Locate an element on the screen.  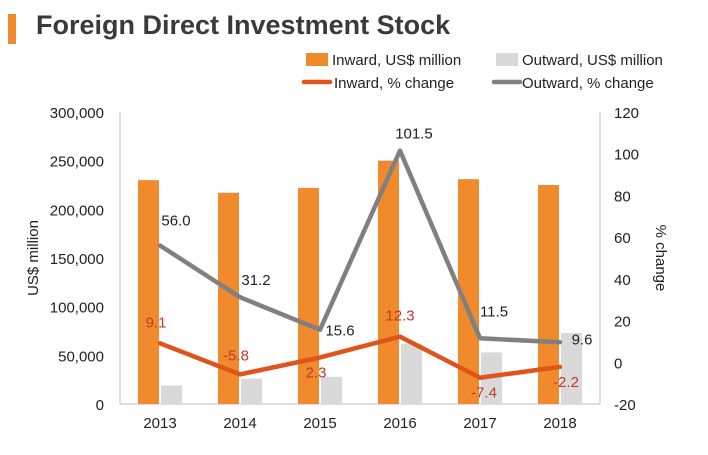
y2-tick-label: 40 is located at coordinates (622, 280).